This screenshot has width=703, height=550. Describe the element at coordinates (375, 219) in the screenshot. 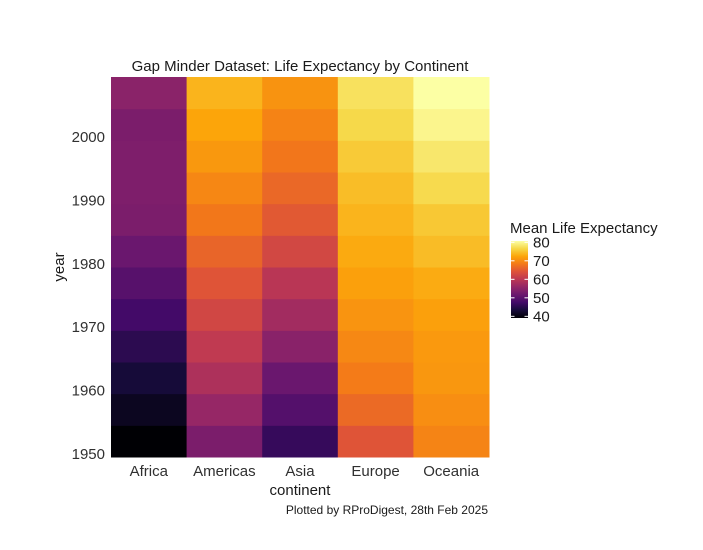

I see `heatmap-tile-europe-1987` at that location.